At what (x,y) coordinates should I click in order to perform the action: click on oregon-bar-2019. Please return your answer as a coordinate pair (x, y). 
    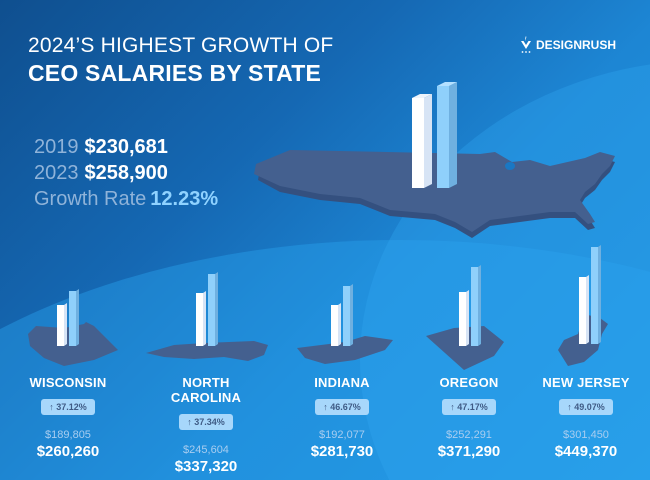
    Looking at the image, I should click on (464, 318).